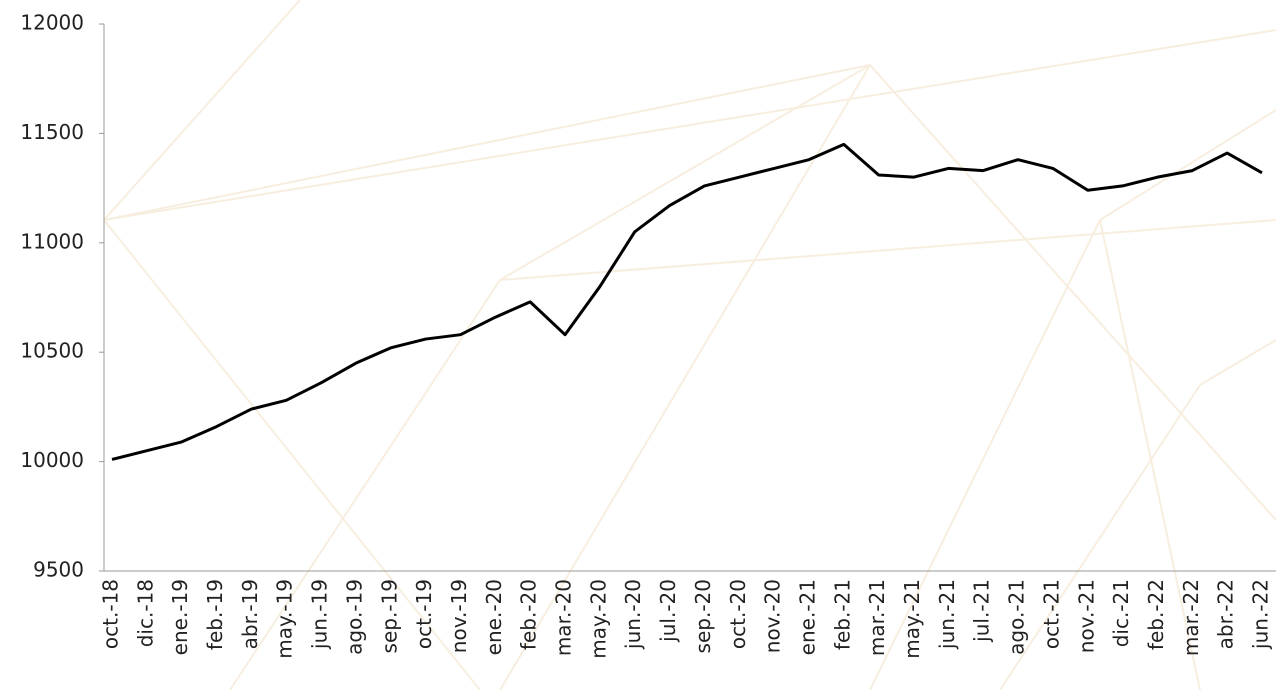 This screenshot has width=1276, height=690. What do you see at coordinates (320, 614) in the screenshot?
I see `x-tick-label: jun.-19` at bounding box center [320, 614].